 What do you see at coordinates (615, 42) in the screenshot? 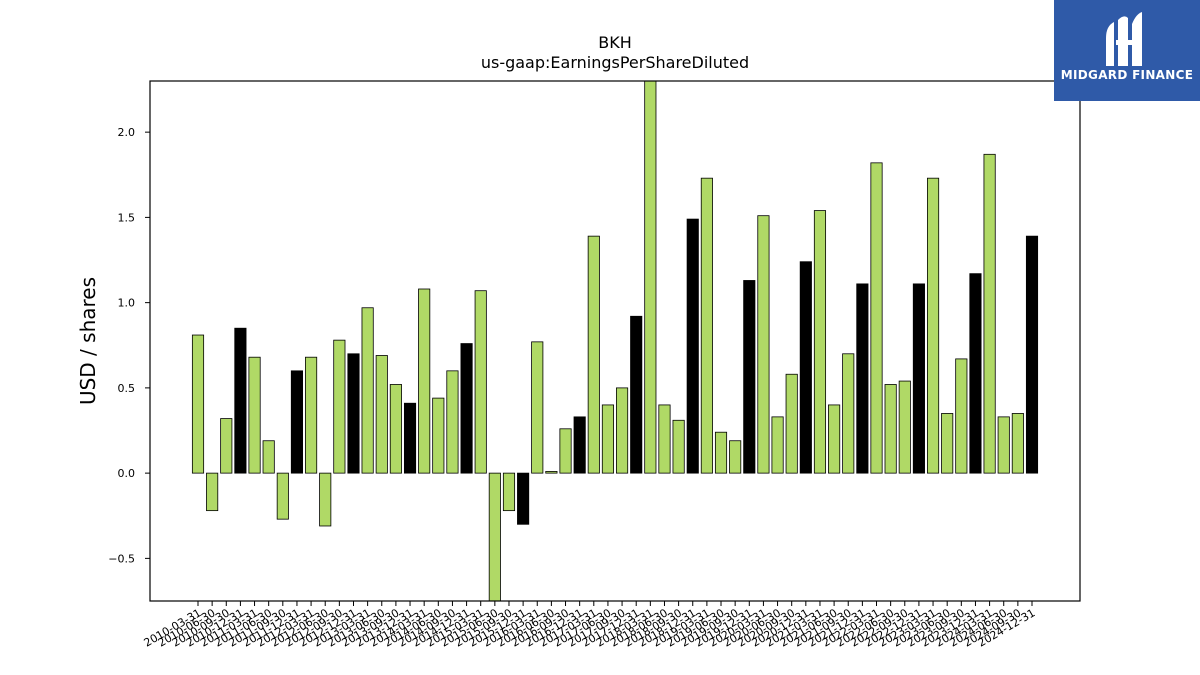
I see `chart-title: BKH` at bounding box center [615, 42].